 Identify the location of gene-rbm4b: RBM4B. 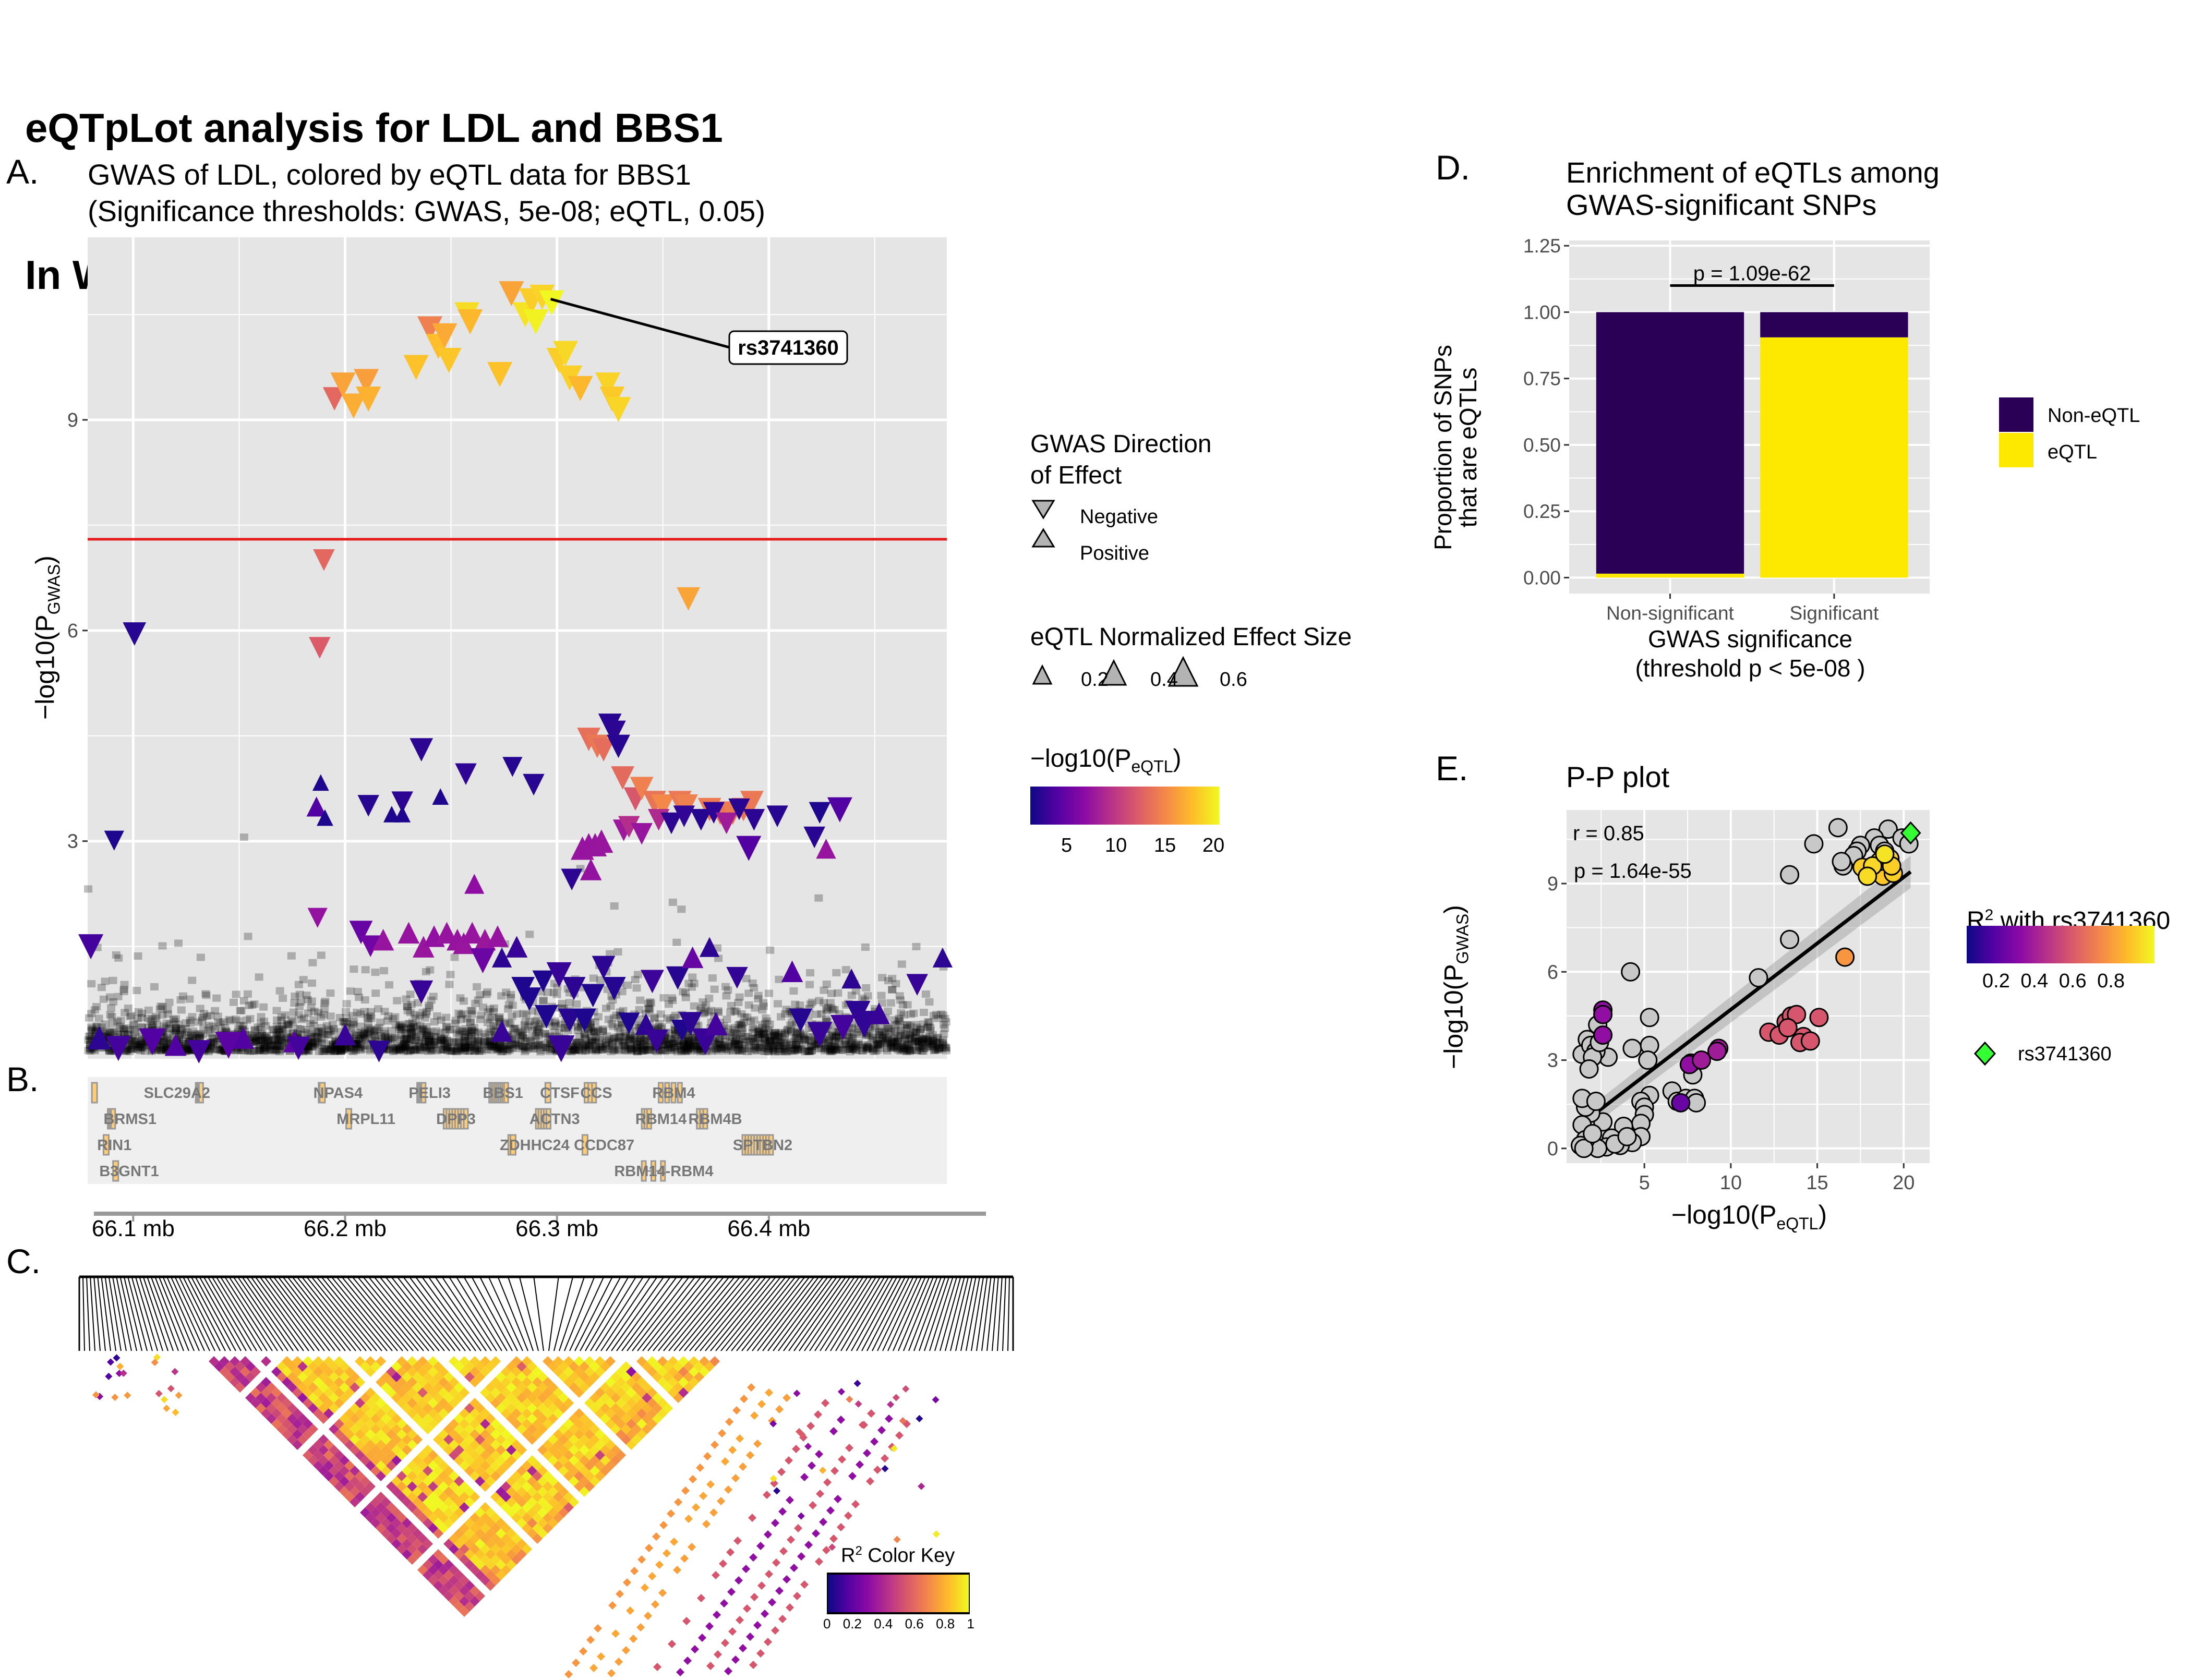
(715, 1119).